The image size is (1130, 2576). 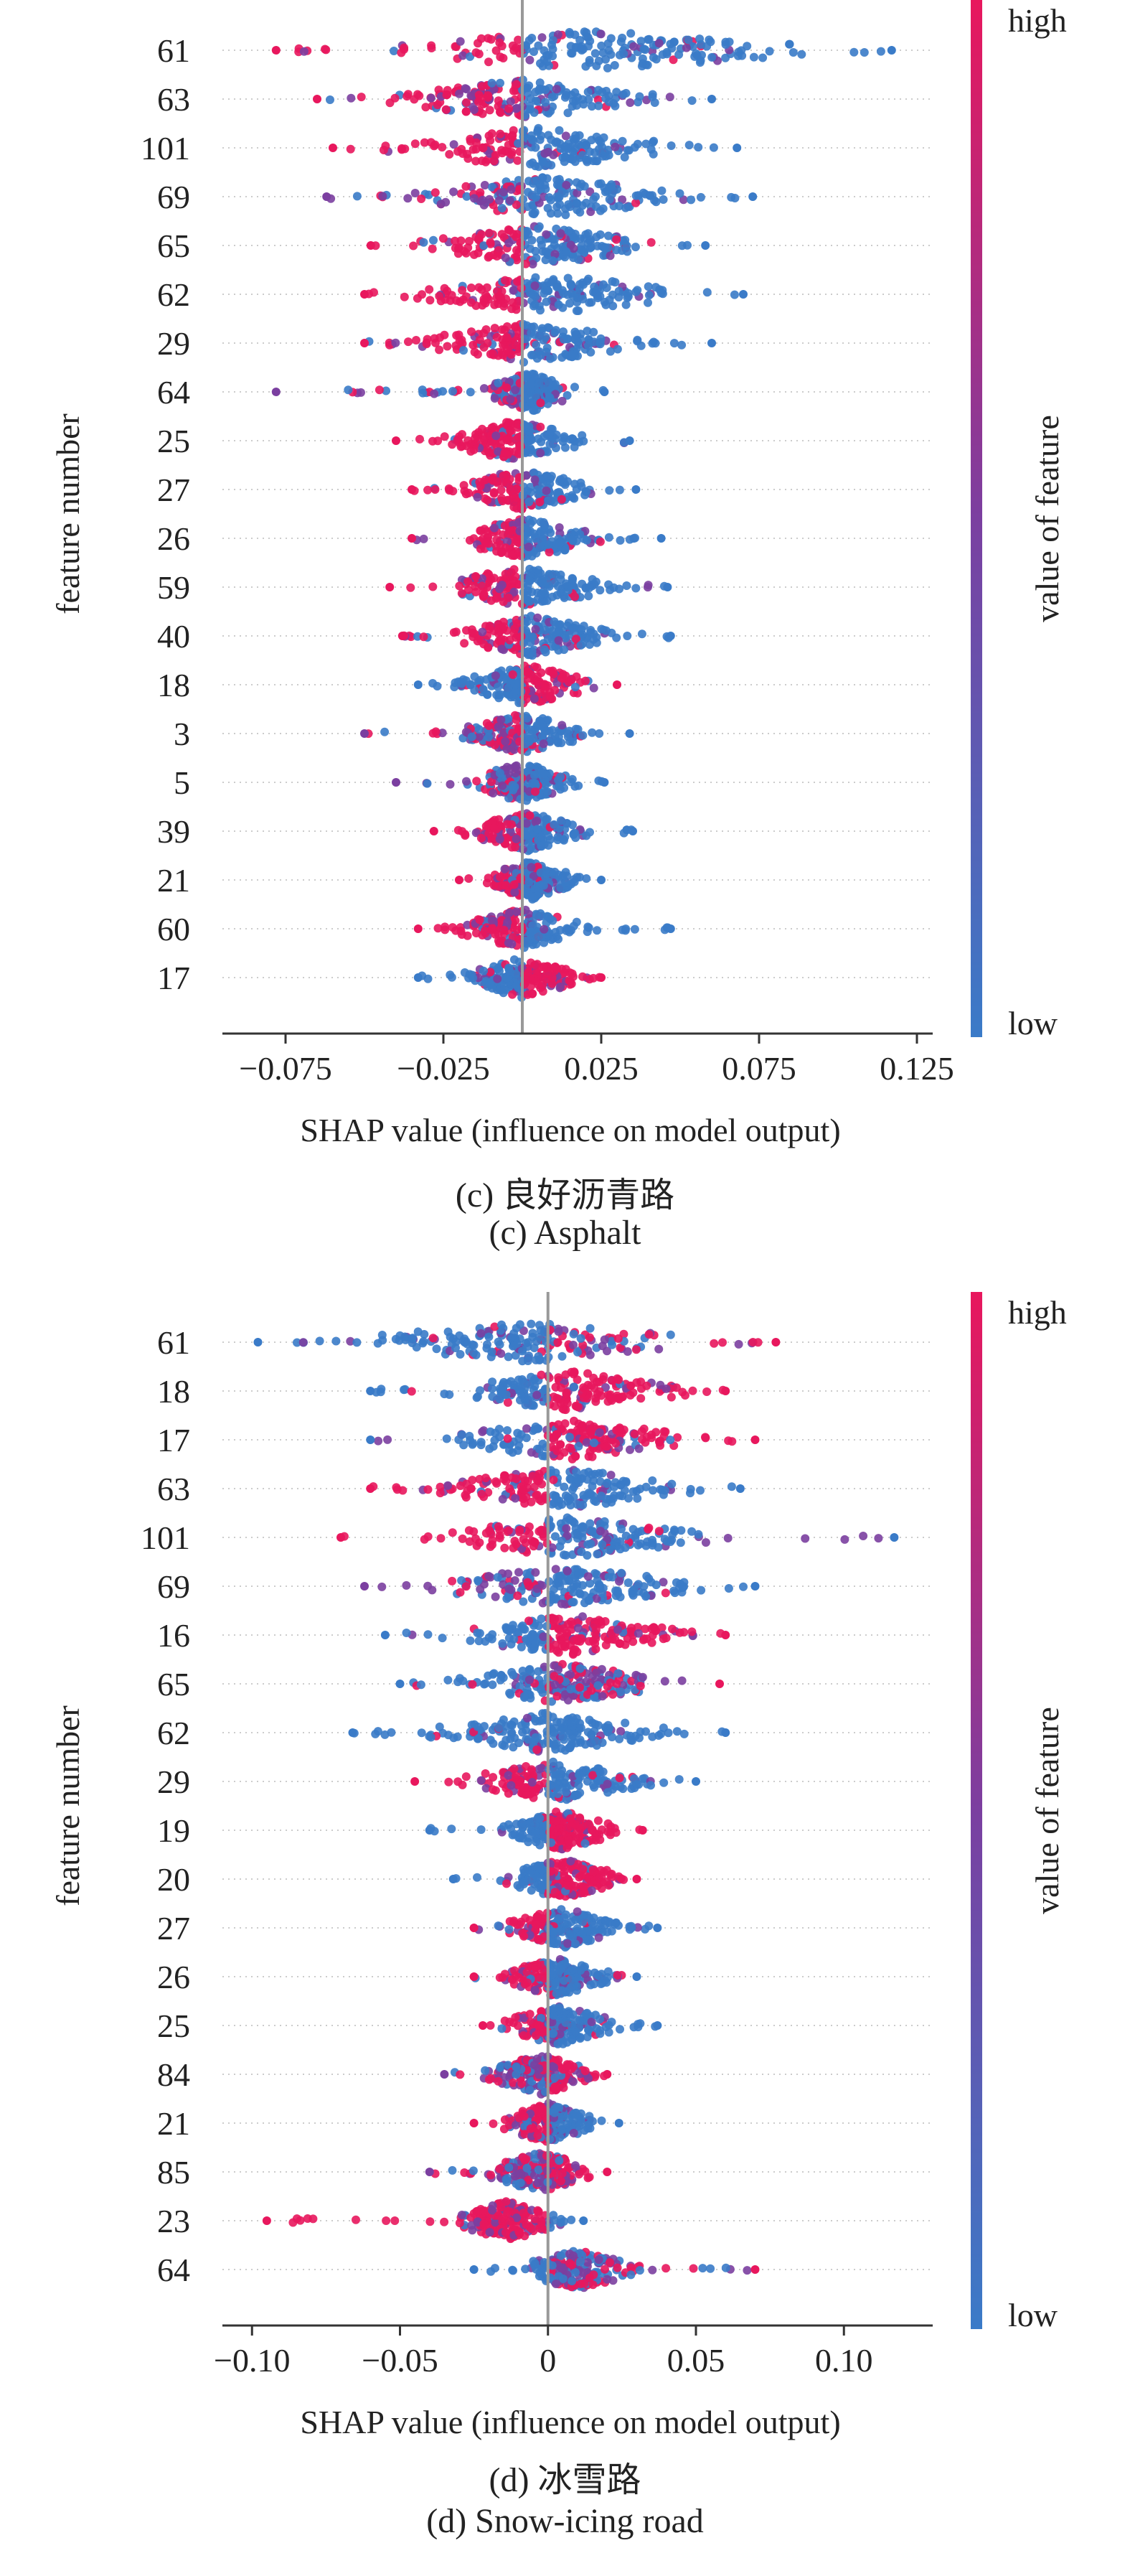 What do you see at coordinates (173, 832) in the screenshot?
I see `y-tick-label: 39` at bounding box center [173, 832].